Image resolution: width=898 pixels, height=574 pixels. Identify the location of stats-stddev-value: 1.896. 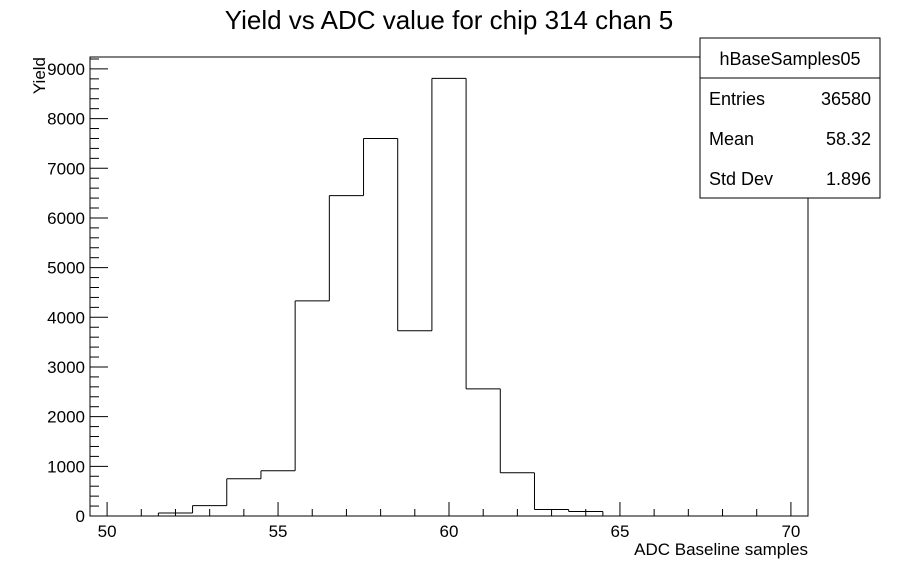
(848, 179).